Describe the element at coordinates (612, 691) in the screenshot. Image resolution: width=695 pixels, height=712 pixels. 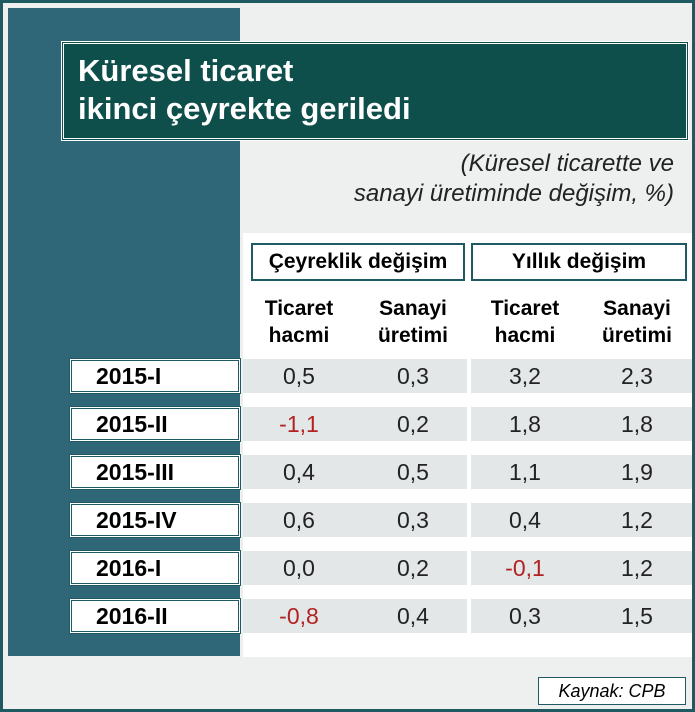
I see `source: Kaynak: CPB` at that location.